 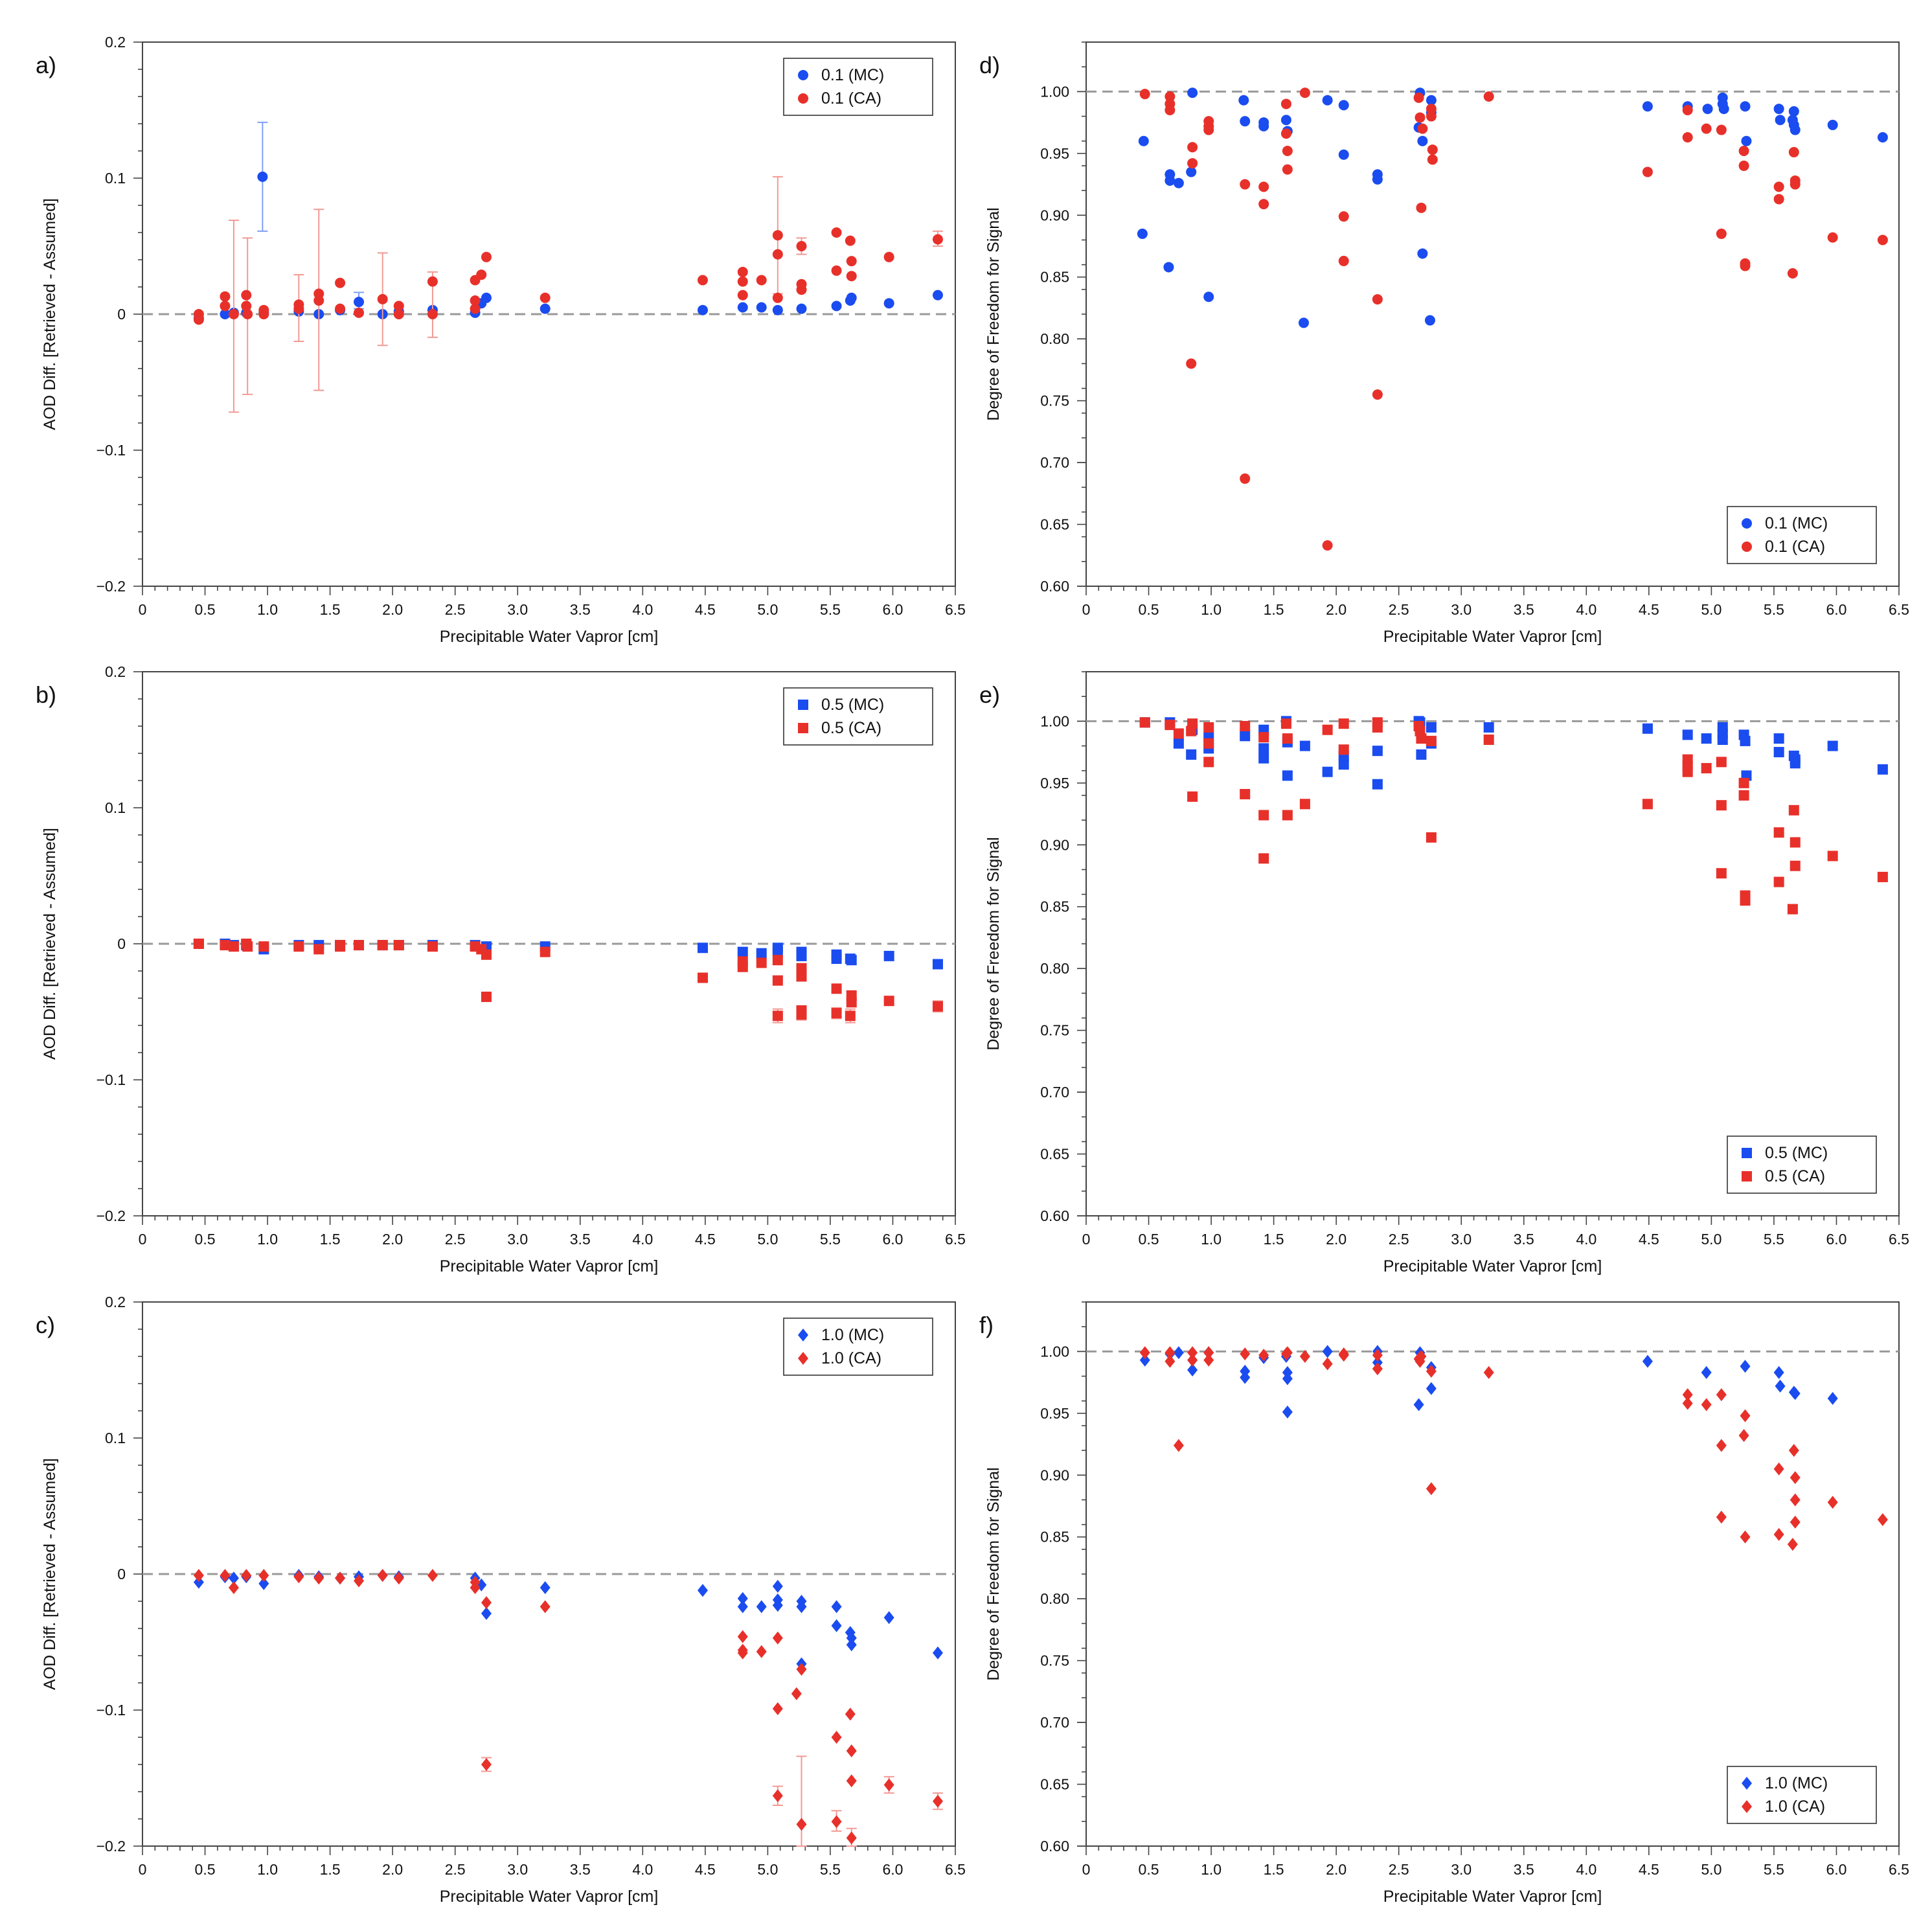 I want to click on y-axis-label: Degree of Freedom for Signal, so click(x=993, y=313).